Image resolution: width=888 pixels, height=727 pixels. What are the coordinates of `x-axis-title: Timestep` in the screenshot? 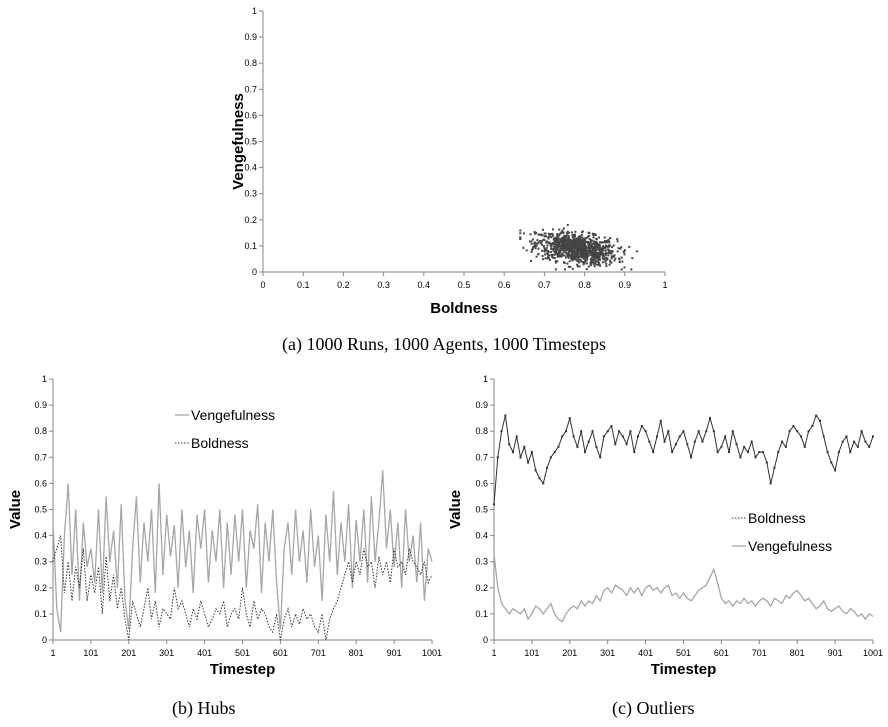 It's located at (243, 669).